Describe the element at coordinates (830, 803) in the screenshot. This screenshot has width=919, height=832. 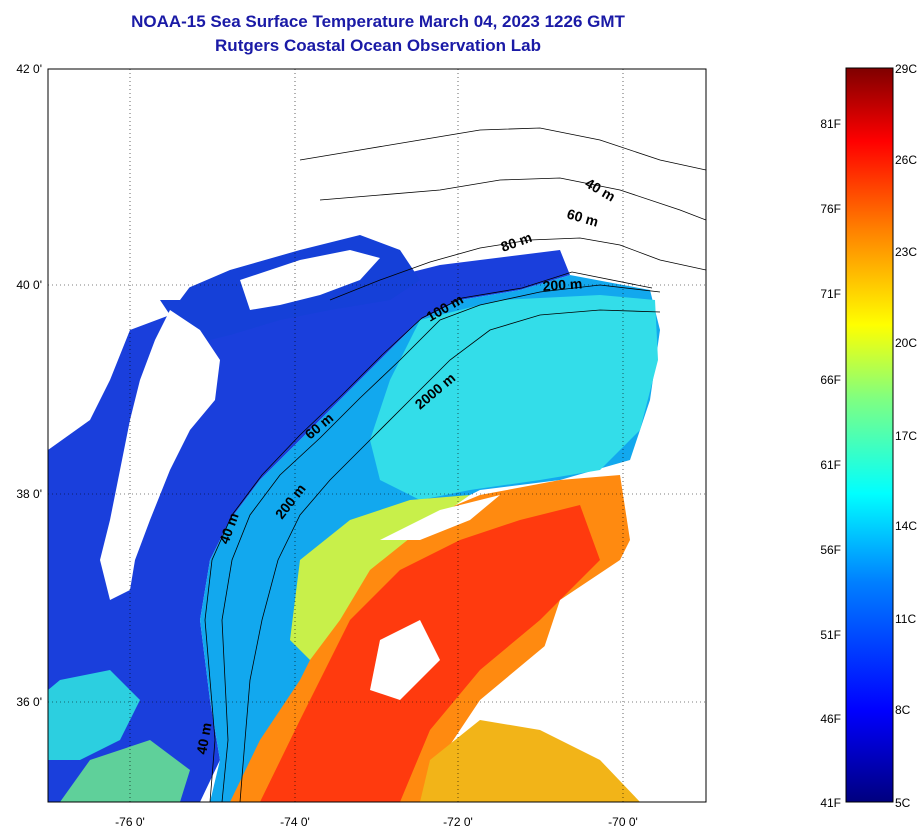
I see `colorbar-fahrenheit-label: 41F` at that location.